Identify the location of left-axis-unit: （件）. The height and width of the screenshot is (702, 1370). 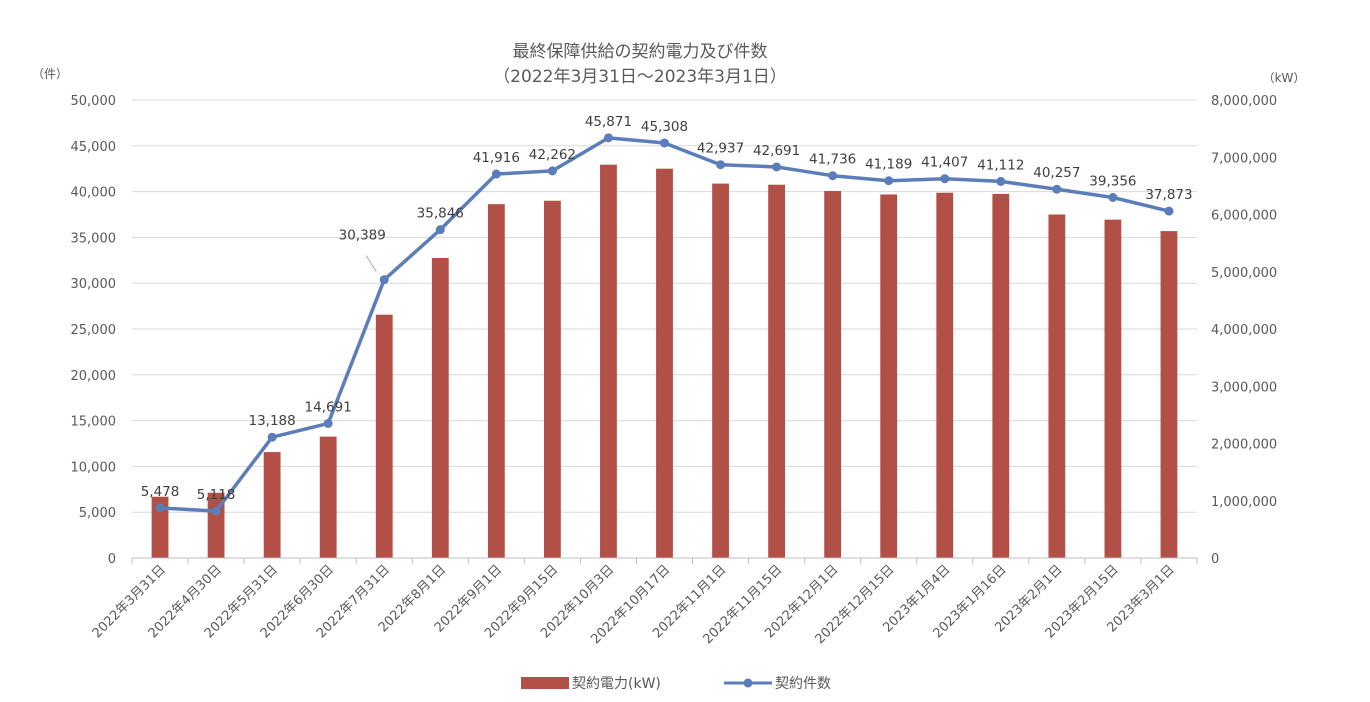
(50, 74).